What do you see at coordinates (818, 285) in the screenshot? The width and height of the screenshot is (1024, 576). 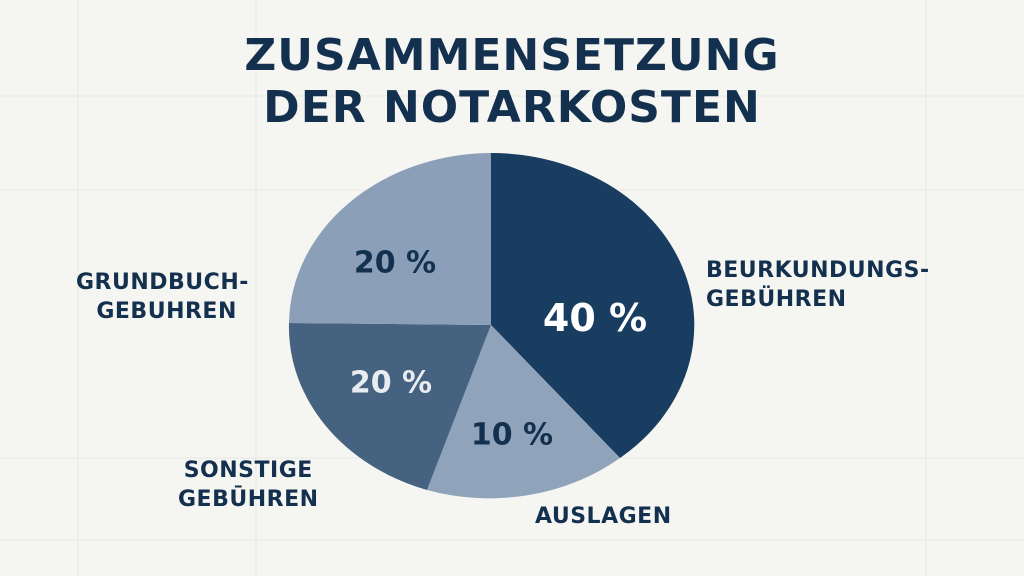 I see `label-beurkundungsgebuehren: BEURKUNDUNGS- GEBÜHREN` at bounding box center [818, 285].